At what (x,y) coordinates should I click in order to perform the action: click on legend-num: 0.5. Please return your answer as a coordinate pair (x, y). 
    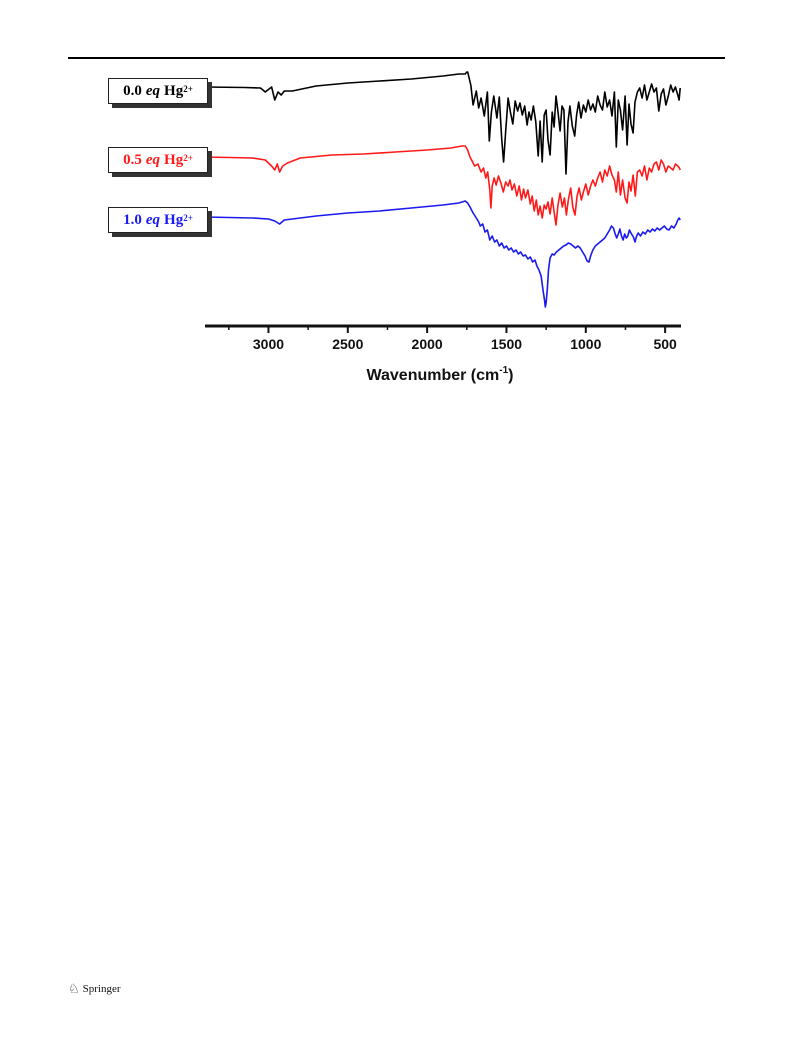
    Looking at the image, I should click on (132, 159).